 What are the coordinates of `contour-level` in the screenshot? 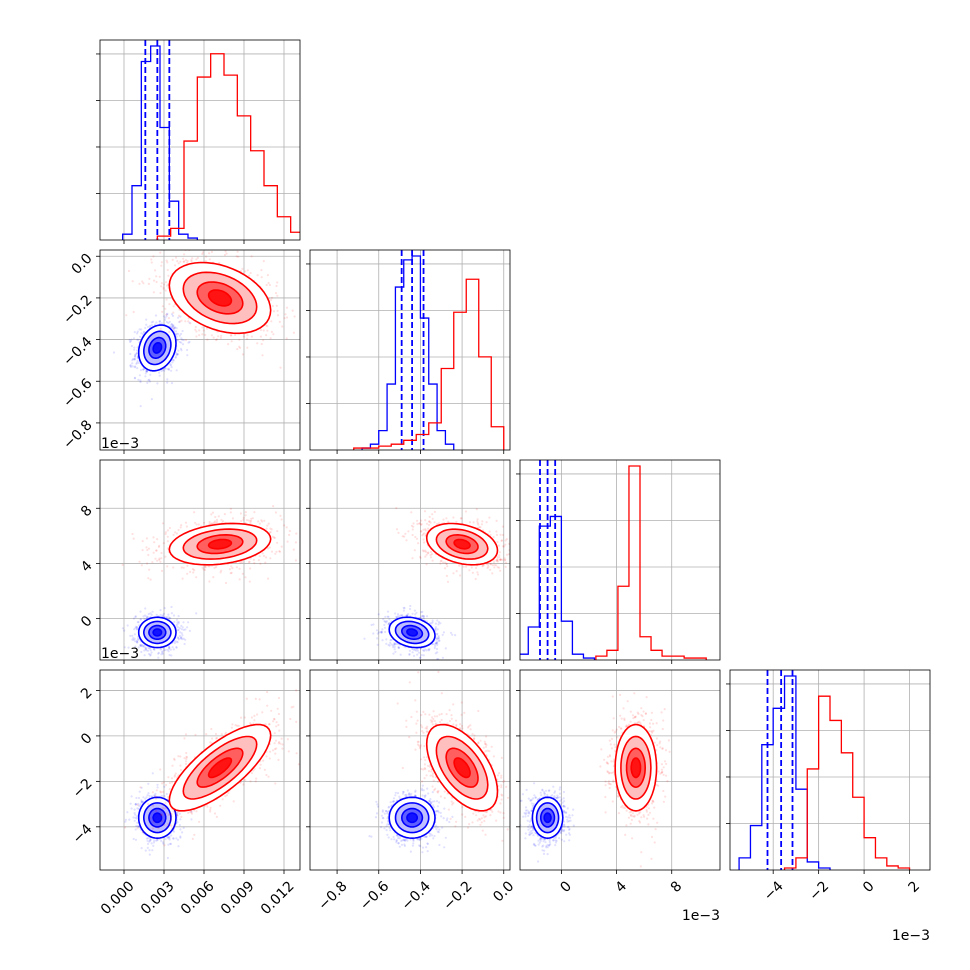 It's located at (220, 544).